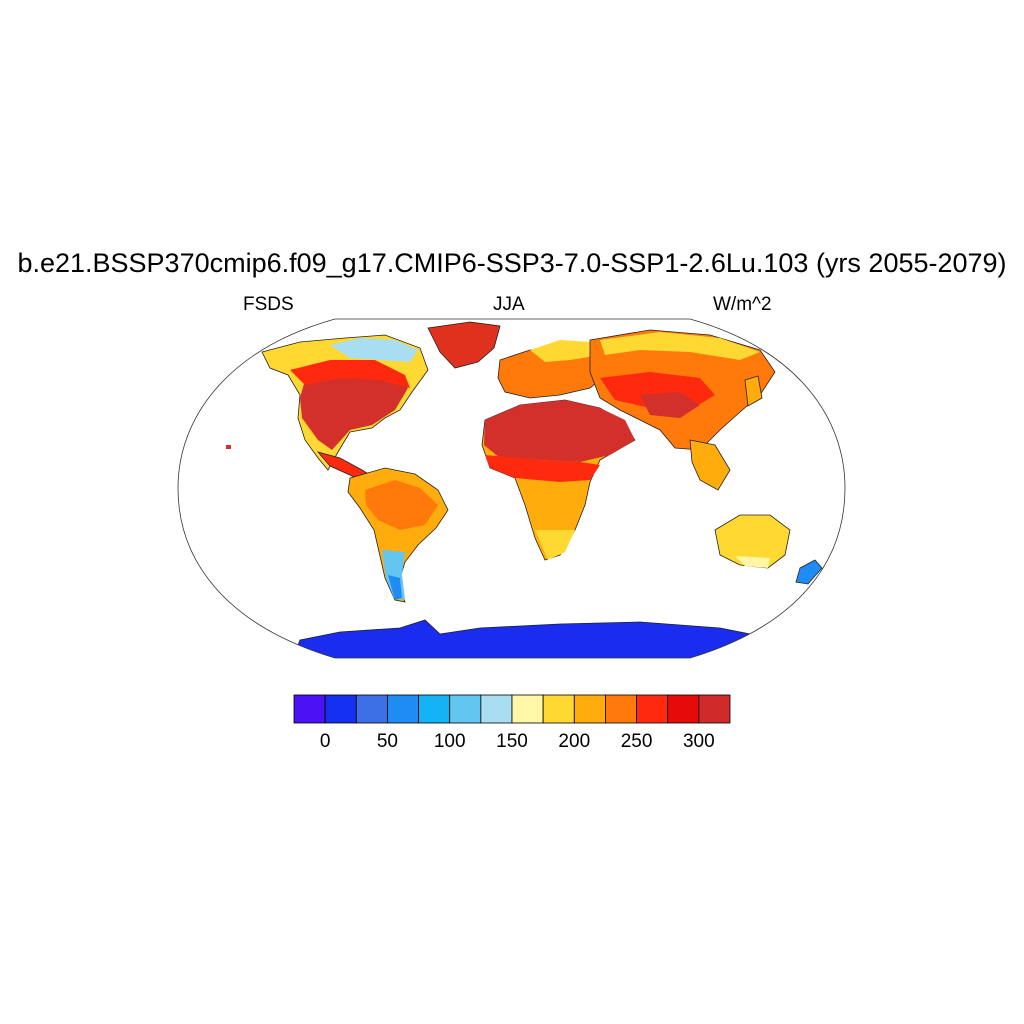 This screenshot has width=1024, height=1024. Describe the element at coordinates (268, 304) in the screenshot. I see `variable-label: FSDS` at that location.